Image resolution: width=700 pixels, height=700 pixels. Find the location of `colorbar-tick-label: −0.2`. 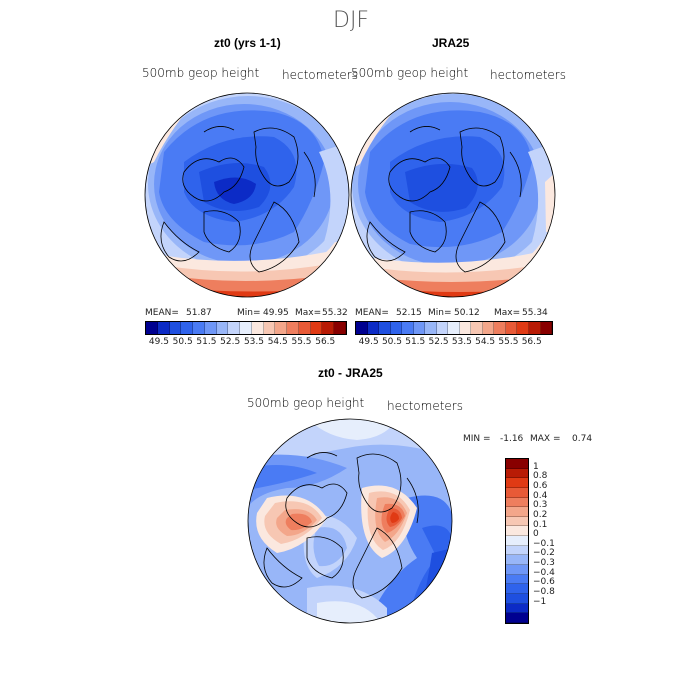

colorbar-tick-label: −0.2 is located at coordinates (544, 553).